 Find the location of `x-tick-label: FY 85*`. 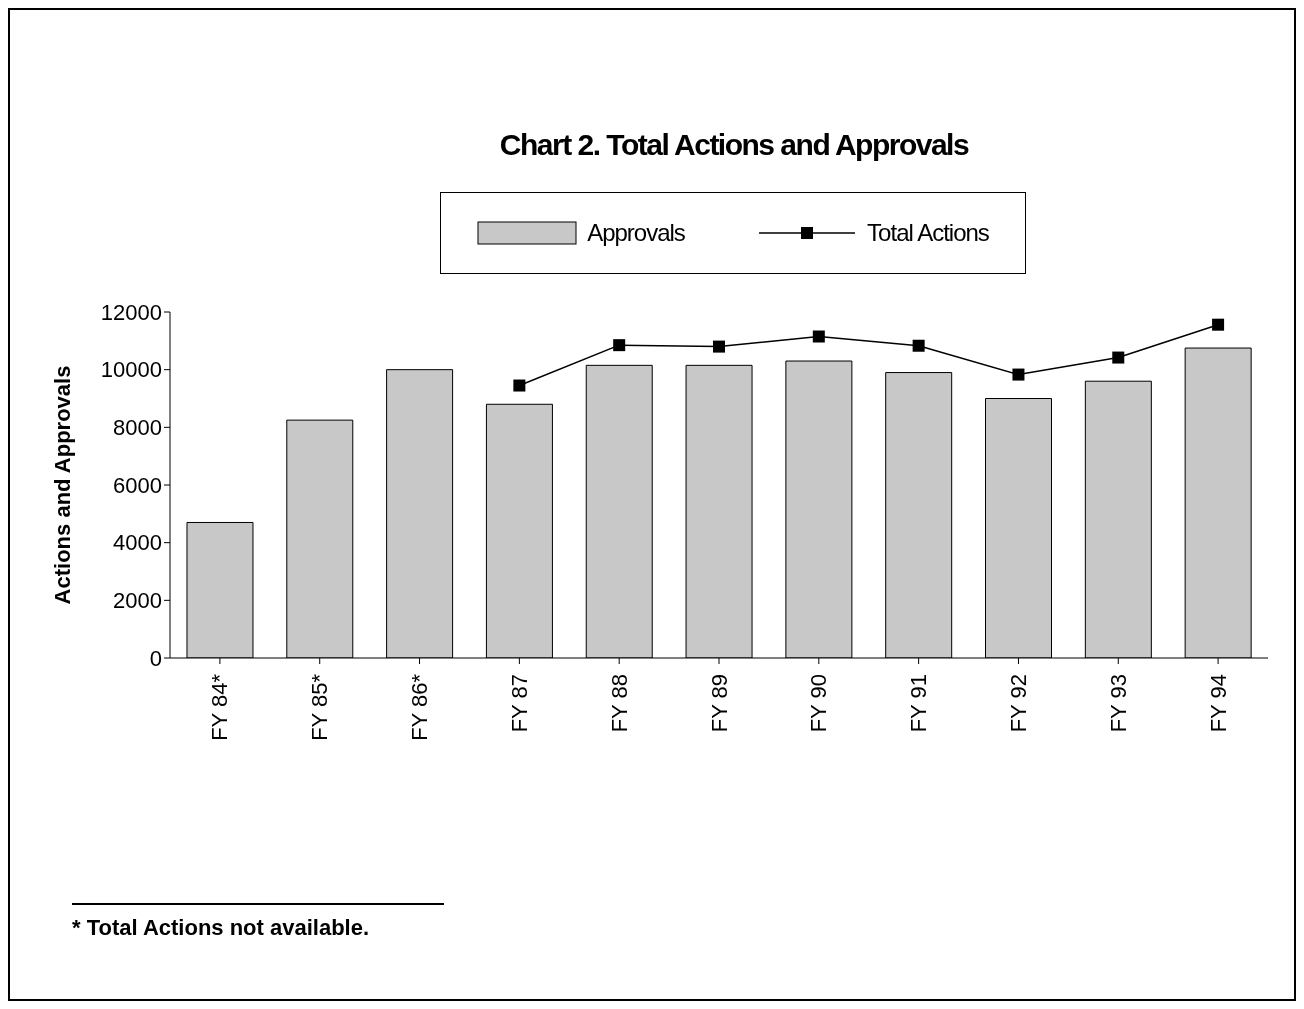

x-tick-label: FY 85* is located at coordinates (320, 707).